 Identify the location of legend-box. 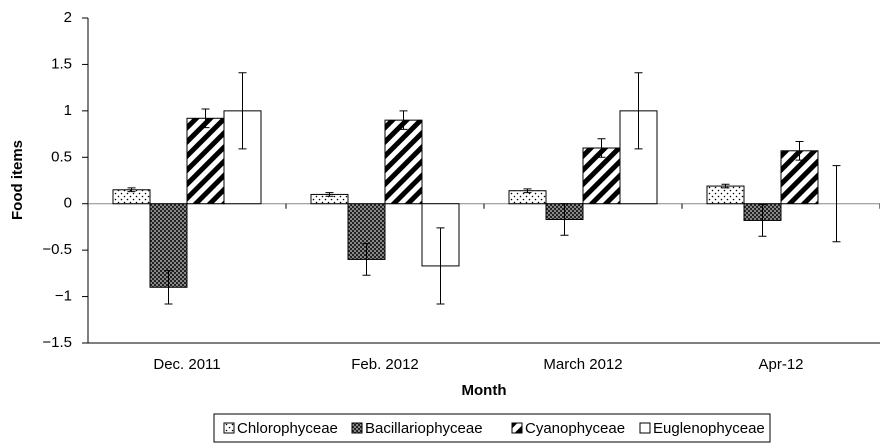
(492, 428).